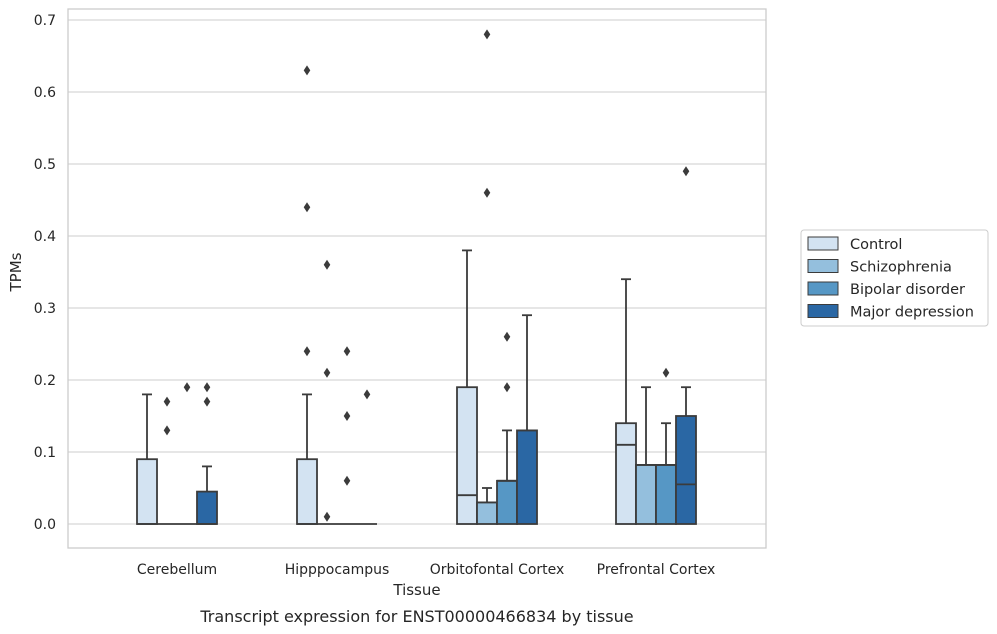 The height and width of the screenshot is (634, 997). What do you see at coordinates (416, 590) in the screenshot?
I see `x-axis-title: Tissue` at bounding box center [416, 590].